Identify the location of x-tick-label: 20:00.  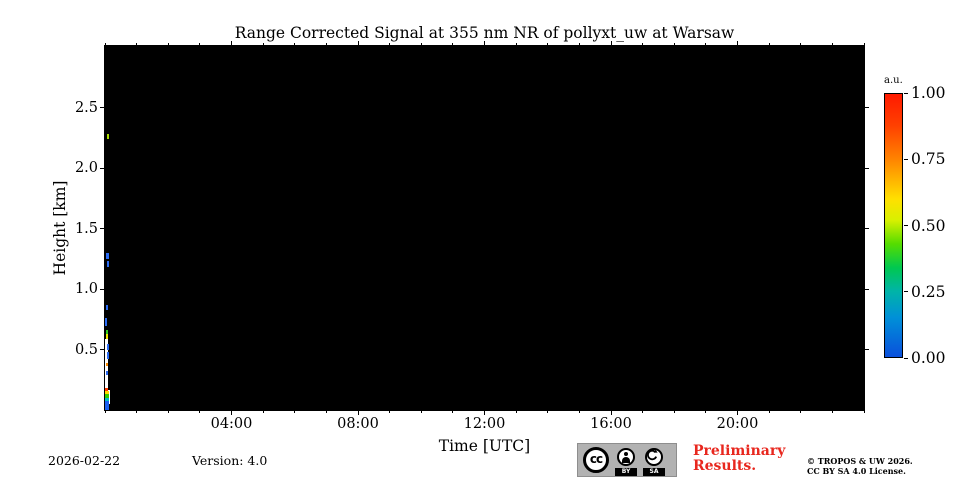
(737, 424).